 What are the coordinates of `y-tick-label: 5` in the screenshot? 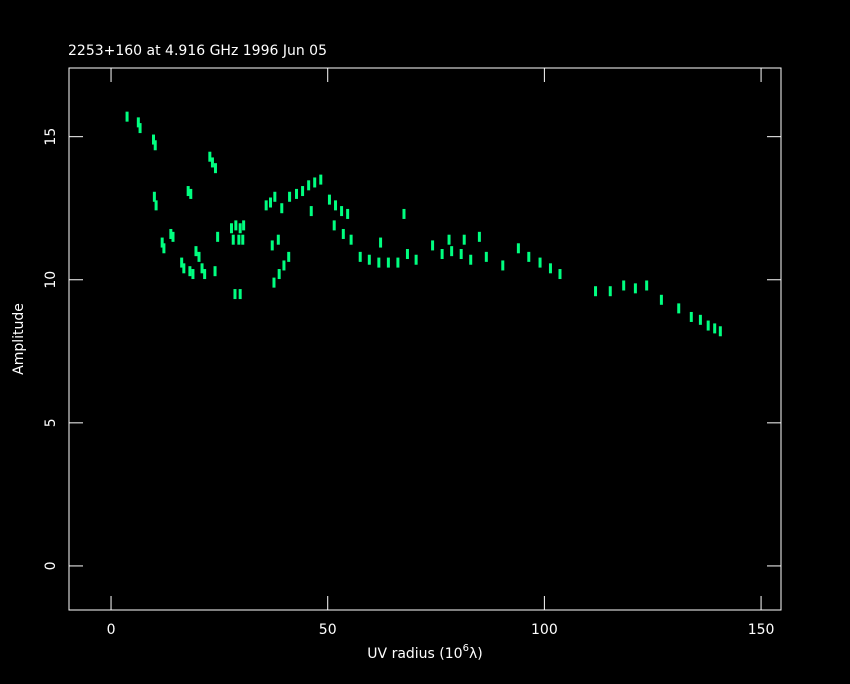 It's located at (51, 422).